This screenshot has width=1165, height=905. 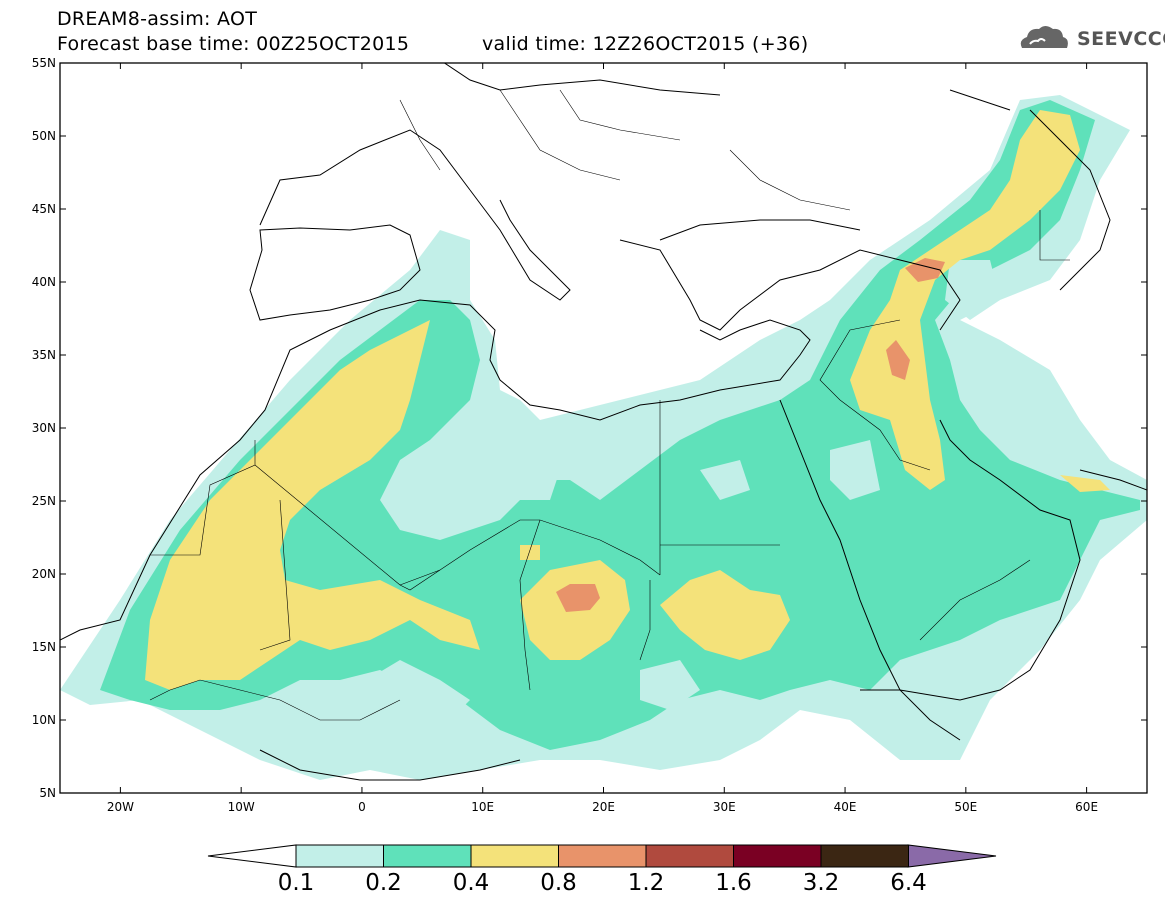 I want to click on lon-tick-label: 40E, so click(x=845, y=807).